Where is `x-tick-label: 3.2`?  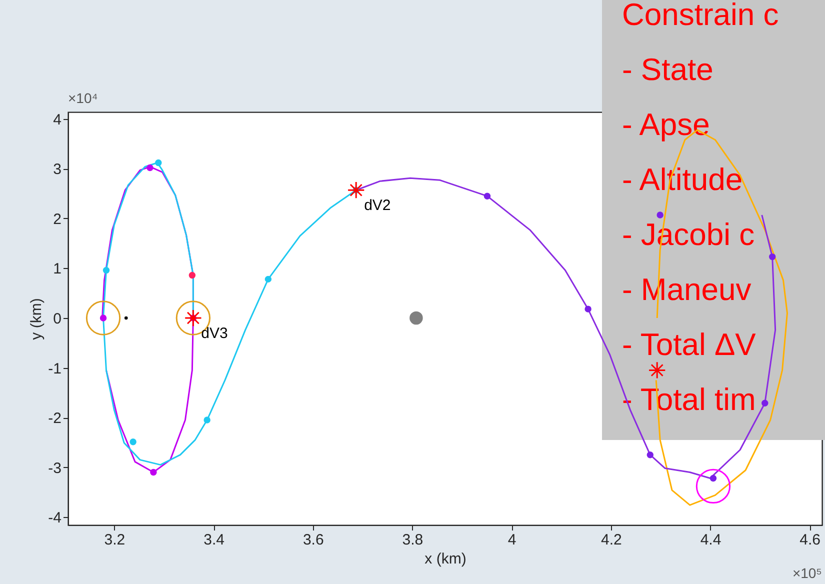 x-tick-label: 3.2 is located at coordinates (115, 540).